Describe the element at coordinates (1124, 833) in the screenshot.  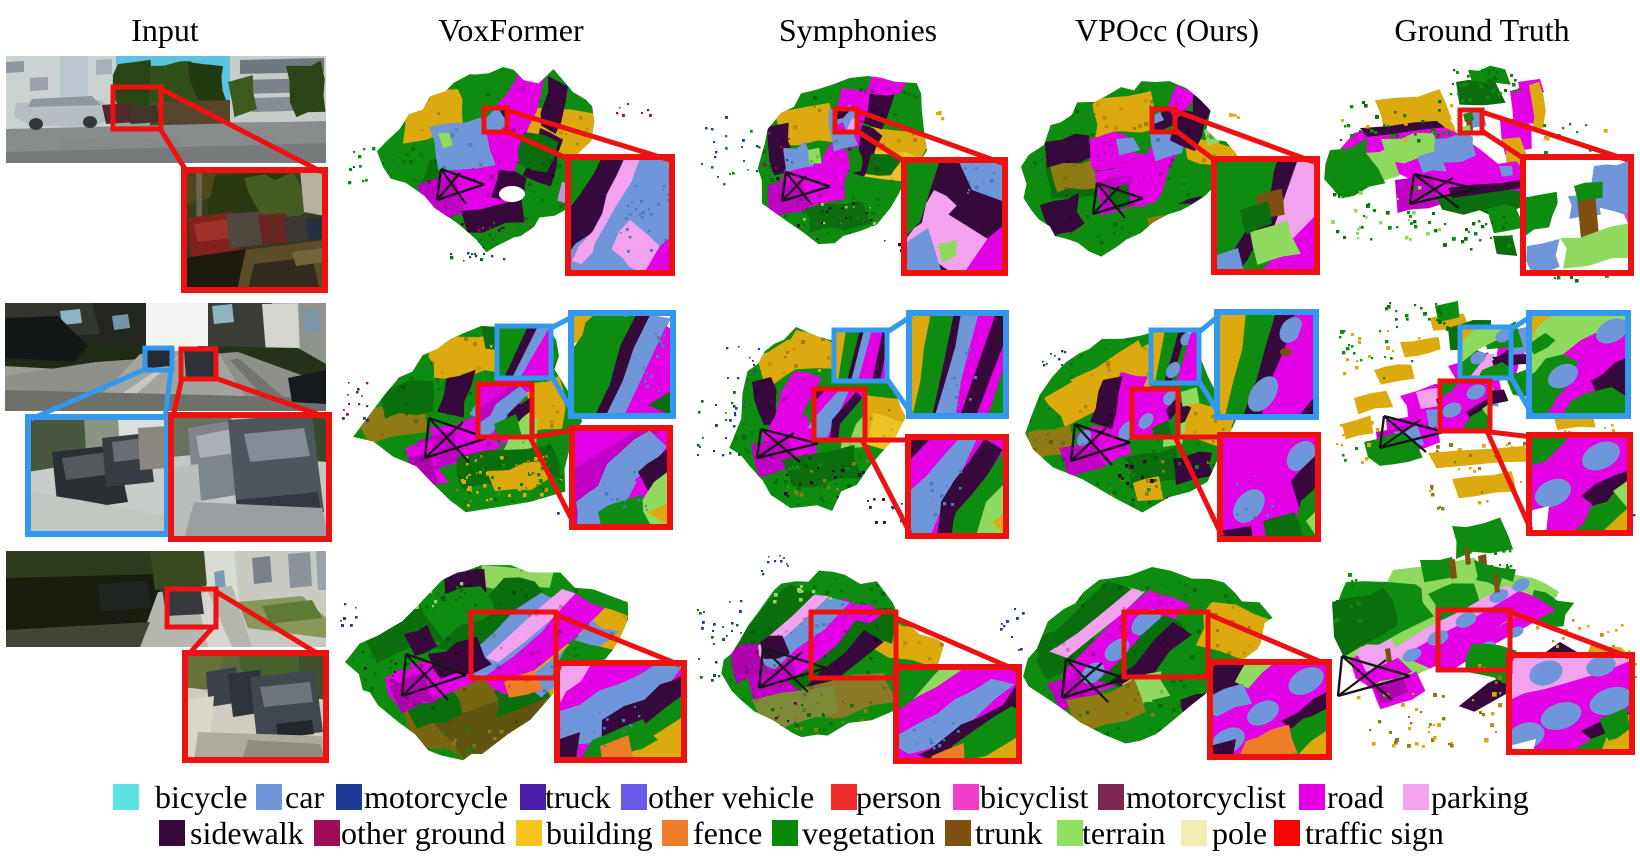
I see `svg-text: terrain` at that location.